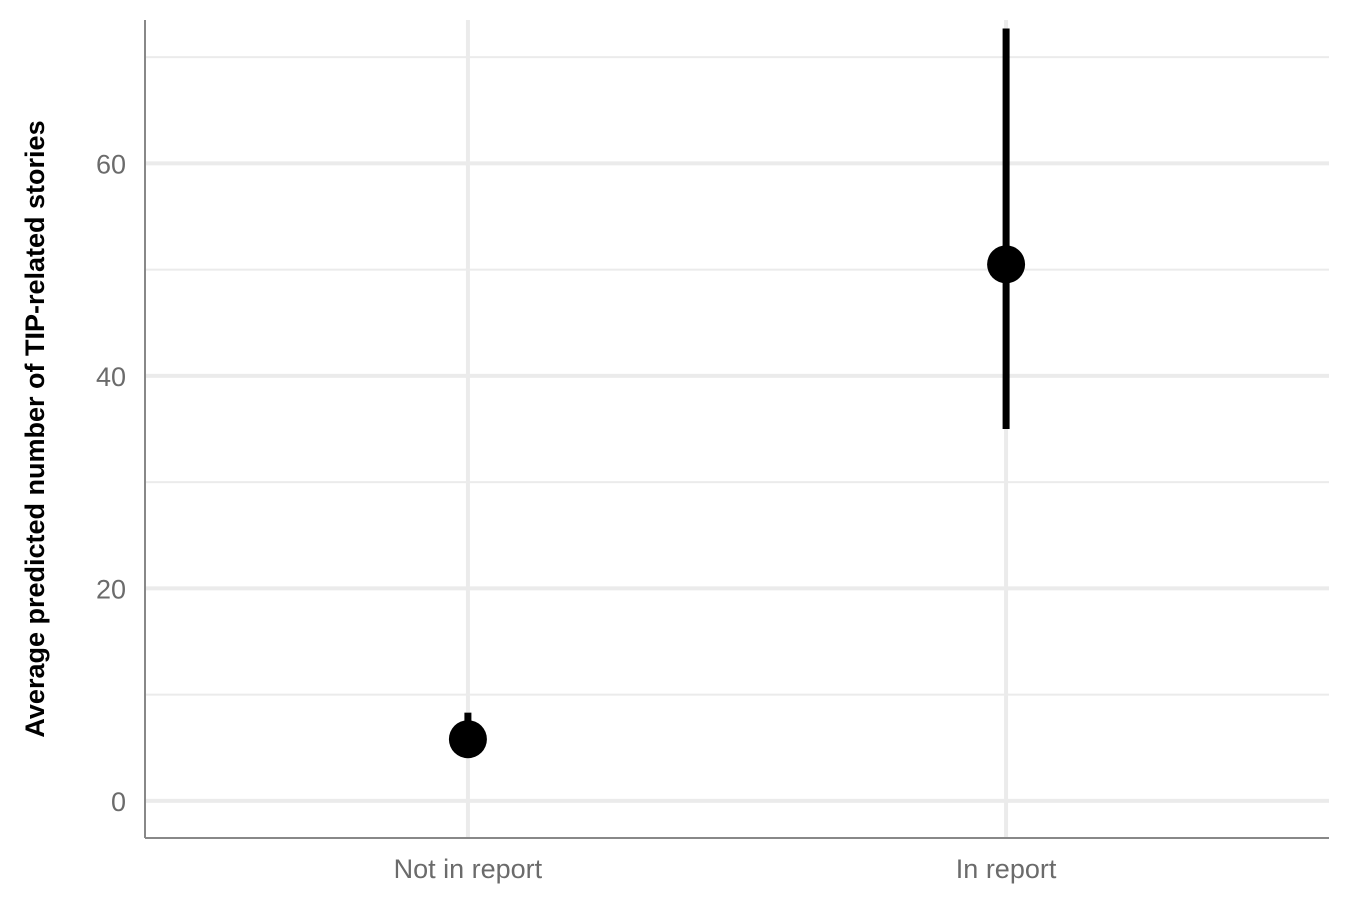 The width and height of the screenshot is (1350, 900). Describe the element at coordinates (118, 802) in the screenshot. I see `y-tick-label: 0` at that location.